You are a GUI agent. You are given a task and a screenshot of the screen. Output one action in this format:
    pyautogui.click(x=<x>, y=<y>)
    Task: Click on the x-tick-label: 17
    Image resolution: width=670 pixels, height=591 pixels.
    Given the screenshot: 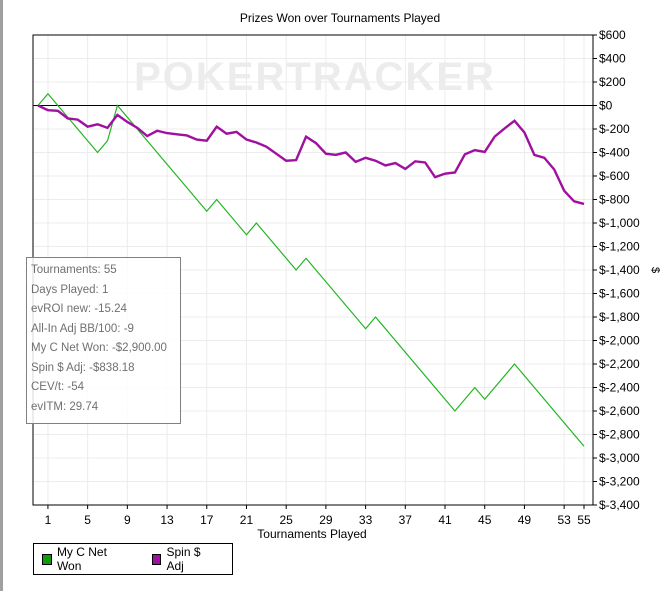 What is the action you would take?
    pyautogui.click(x=207, y=520)
    